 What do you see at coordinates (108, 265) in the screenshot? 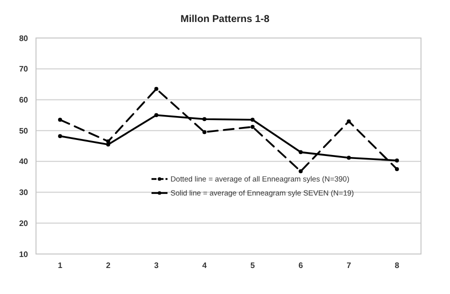
I see `x-tick-label: 2` at bounding box center [108, 265].